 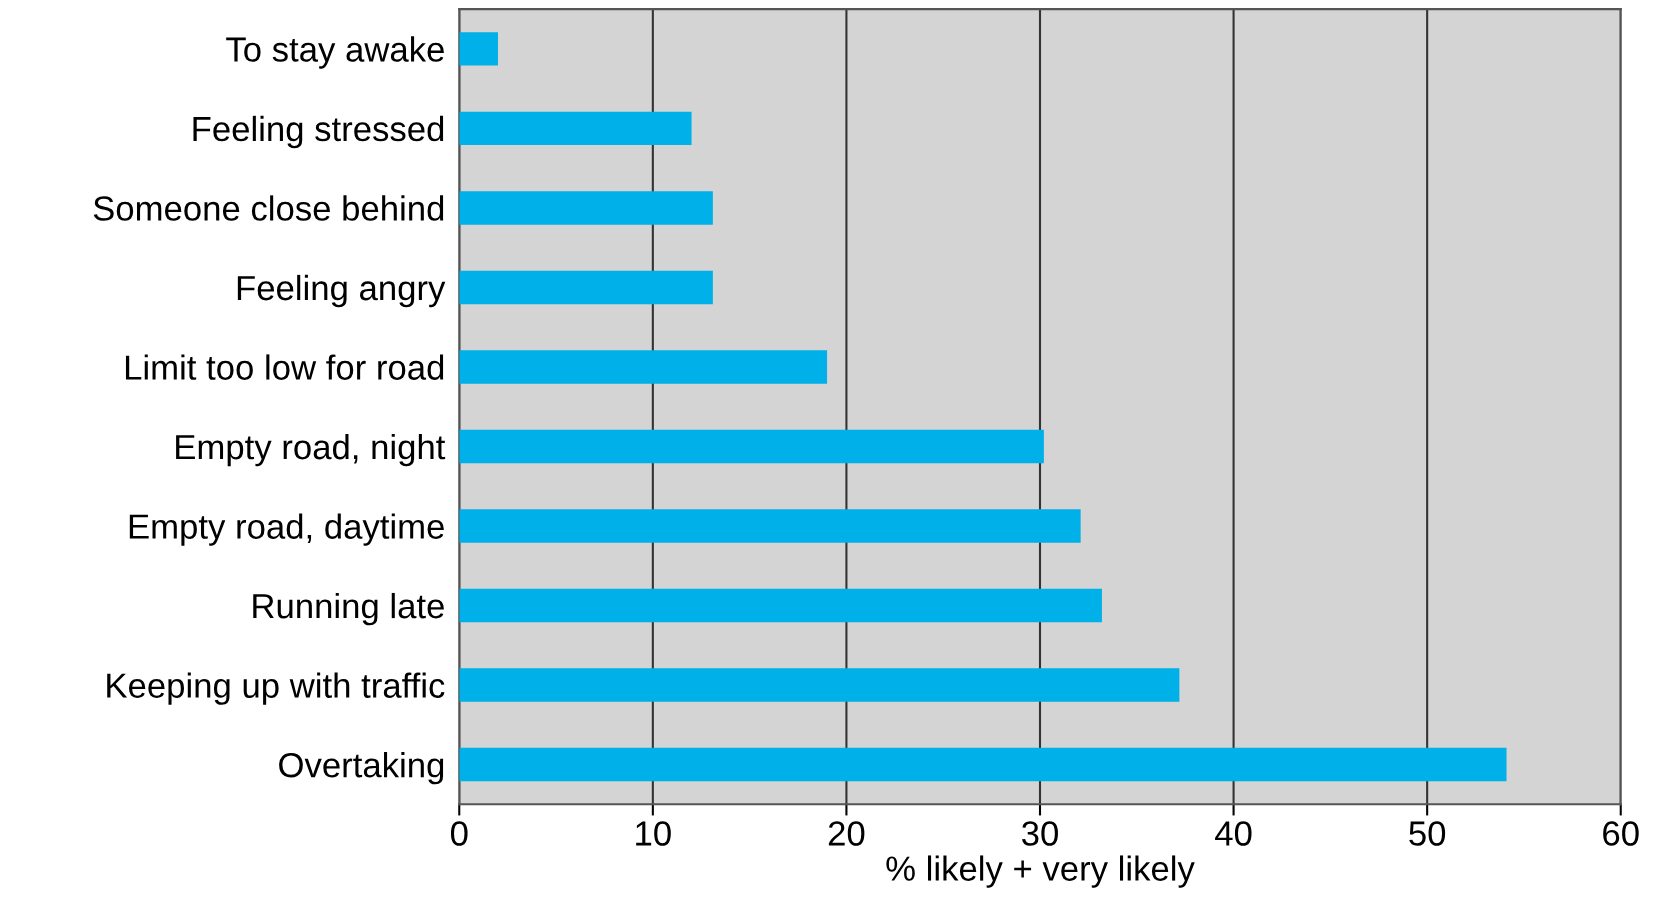 I want to click on y-tick-label: Limit too low for road, so click(x=284, y=367).